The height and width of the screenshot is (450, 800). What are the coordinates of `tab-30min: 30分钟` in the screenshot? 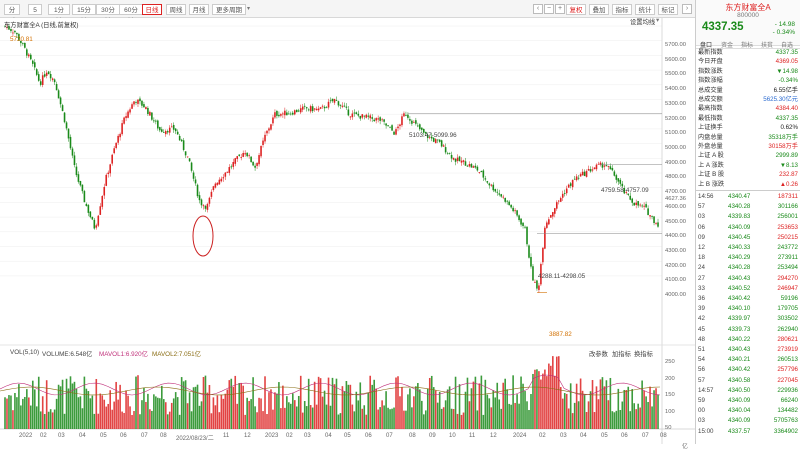 It's located at (108, 14).